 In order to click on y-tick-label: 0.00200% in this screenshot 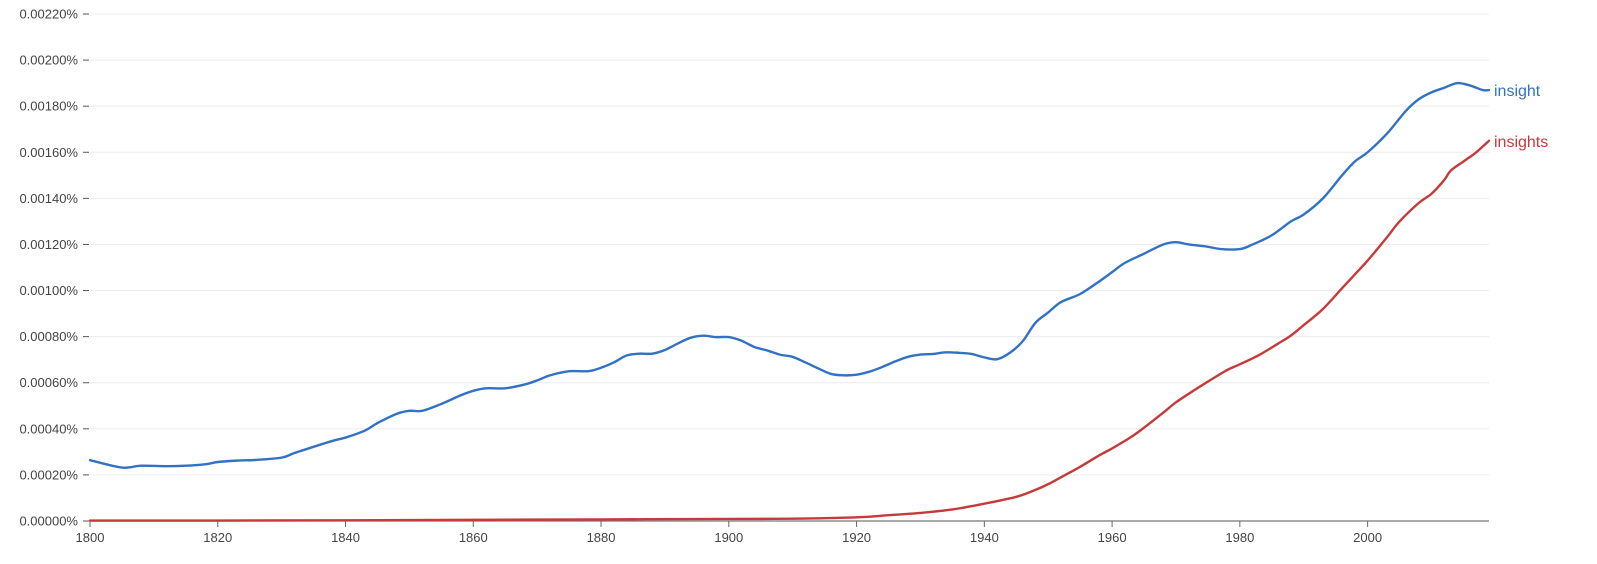, I will do `click(48, 60)`.